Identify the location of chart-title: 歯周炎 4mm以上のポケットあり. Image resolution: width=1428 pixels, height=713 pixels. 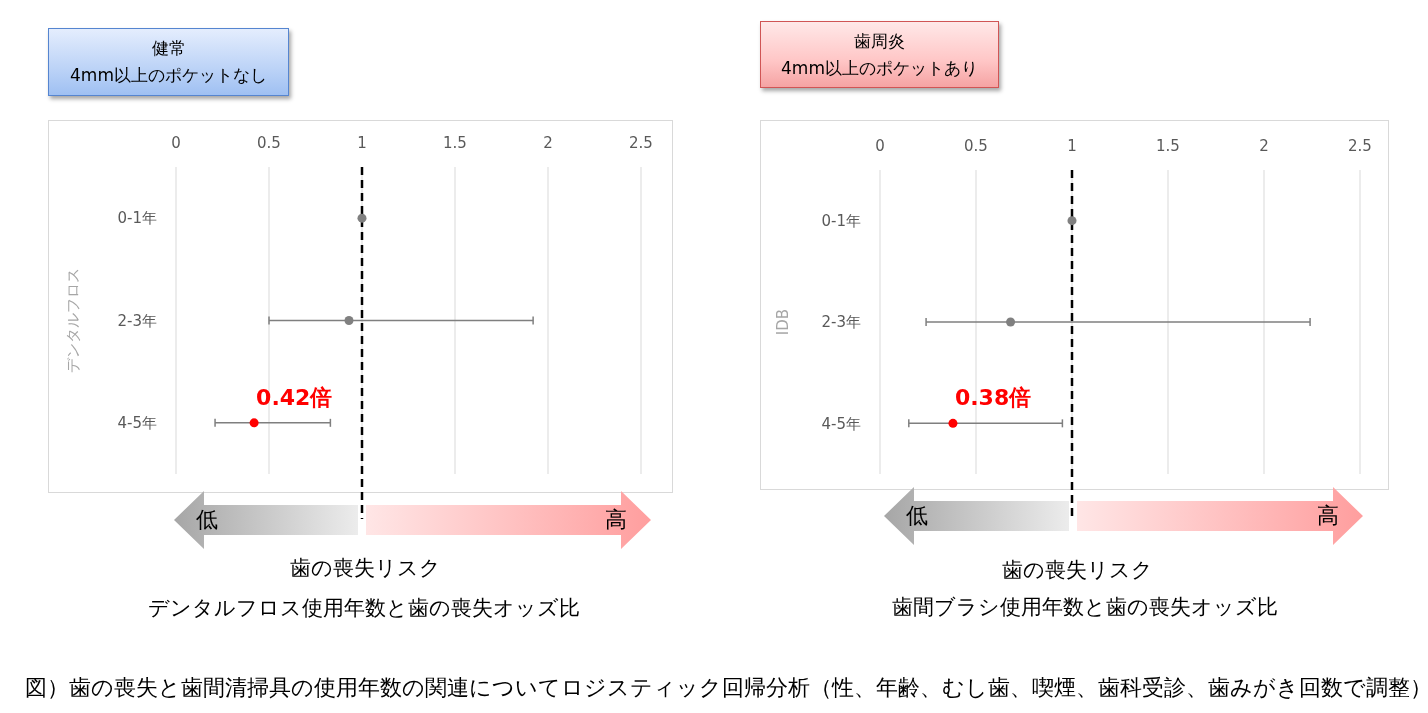
(879, 54).